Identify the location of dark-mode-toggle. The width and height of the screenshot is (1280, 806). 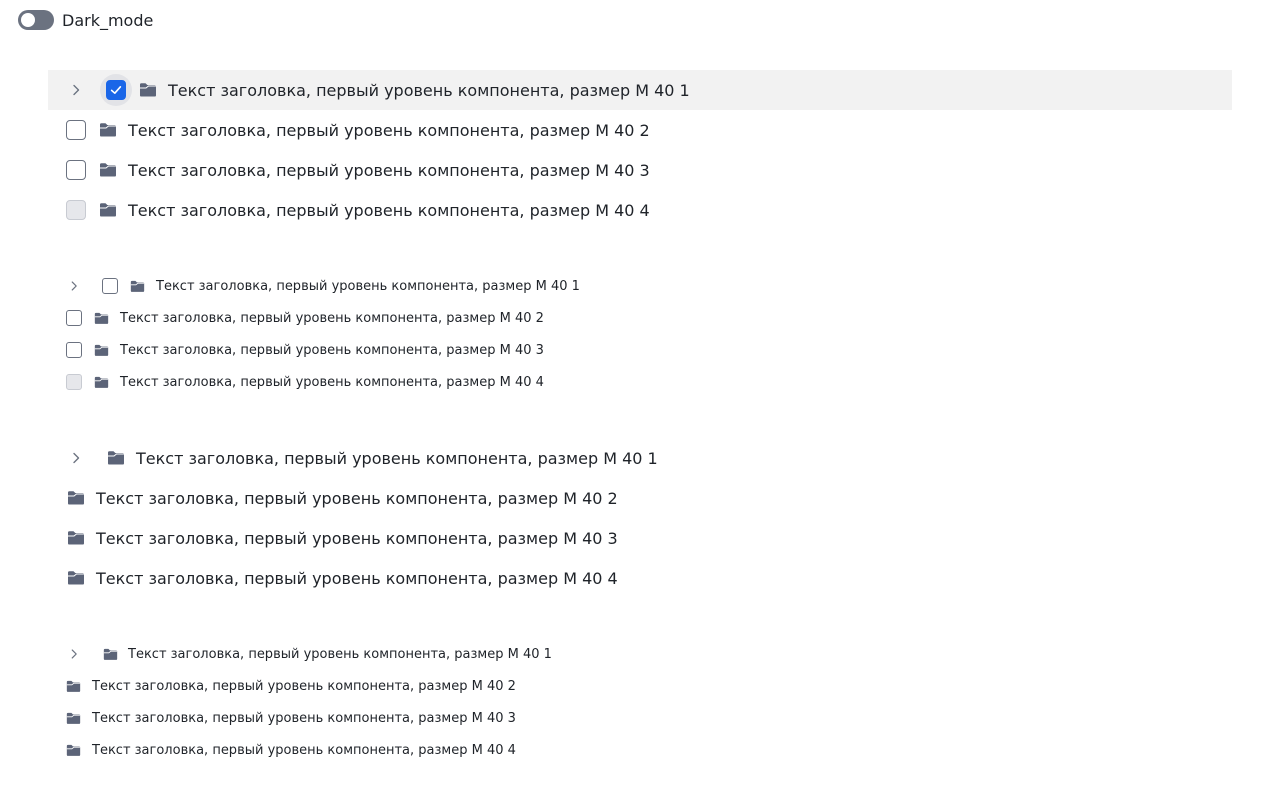
(36, 20).